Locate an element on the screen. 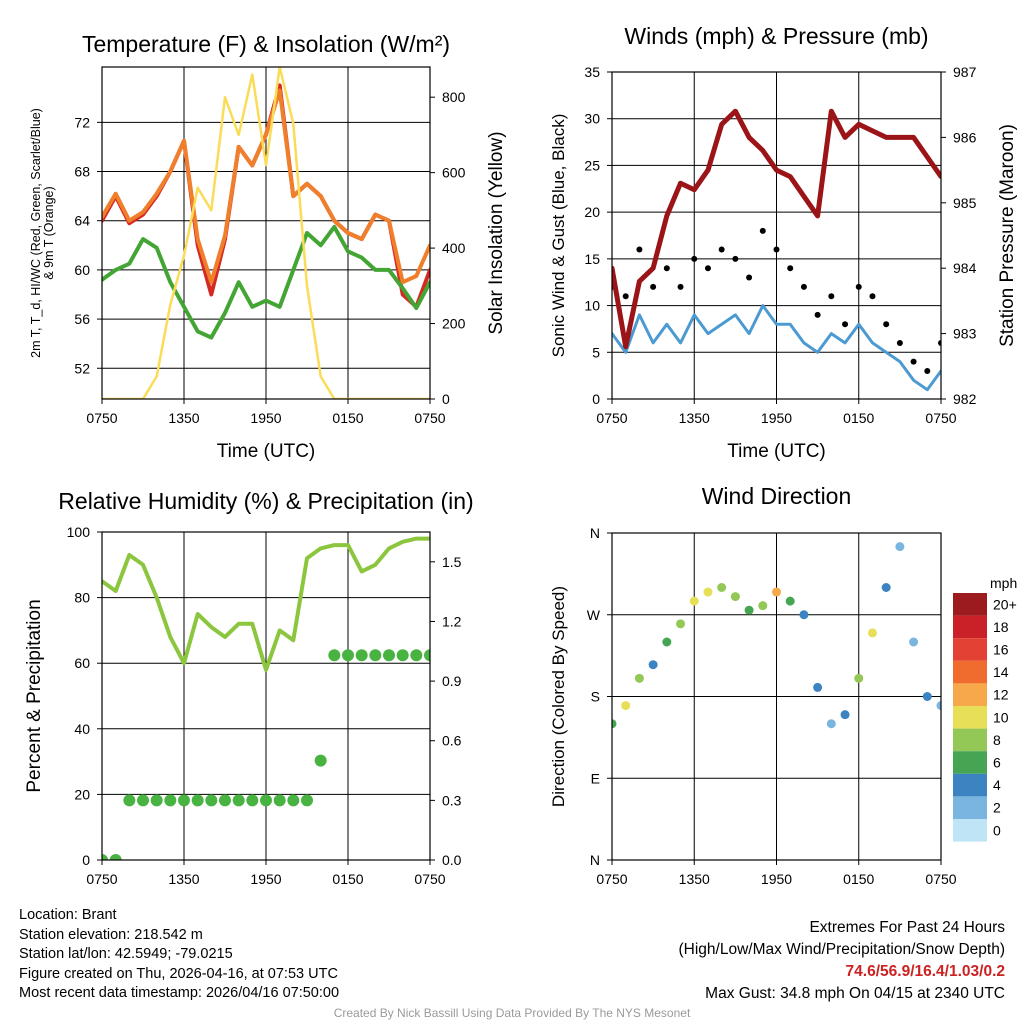 Image resolution: width=1024 pixels, height=1024 pixels. y-tick-label: 15 is located at coordinates (592, 259).